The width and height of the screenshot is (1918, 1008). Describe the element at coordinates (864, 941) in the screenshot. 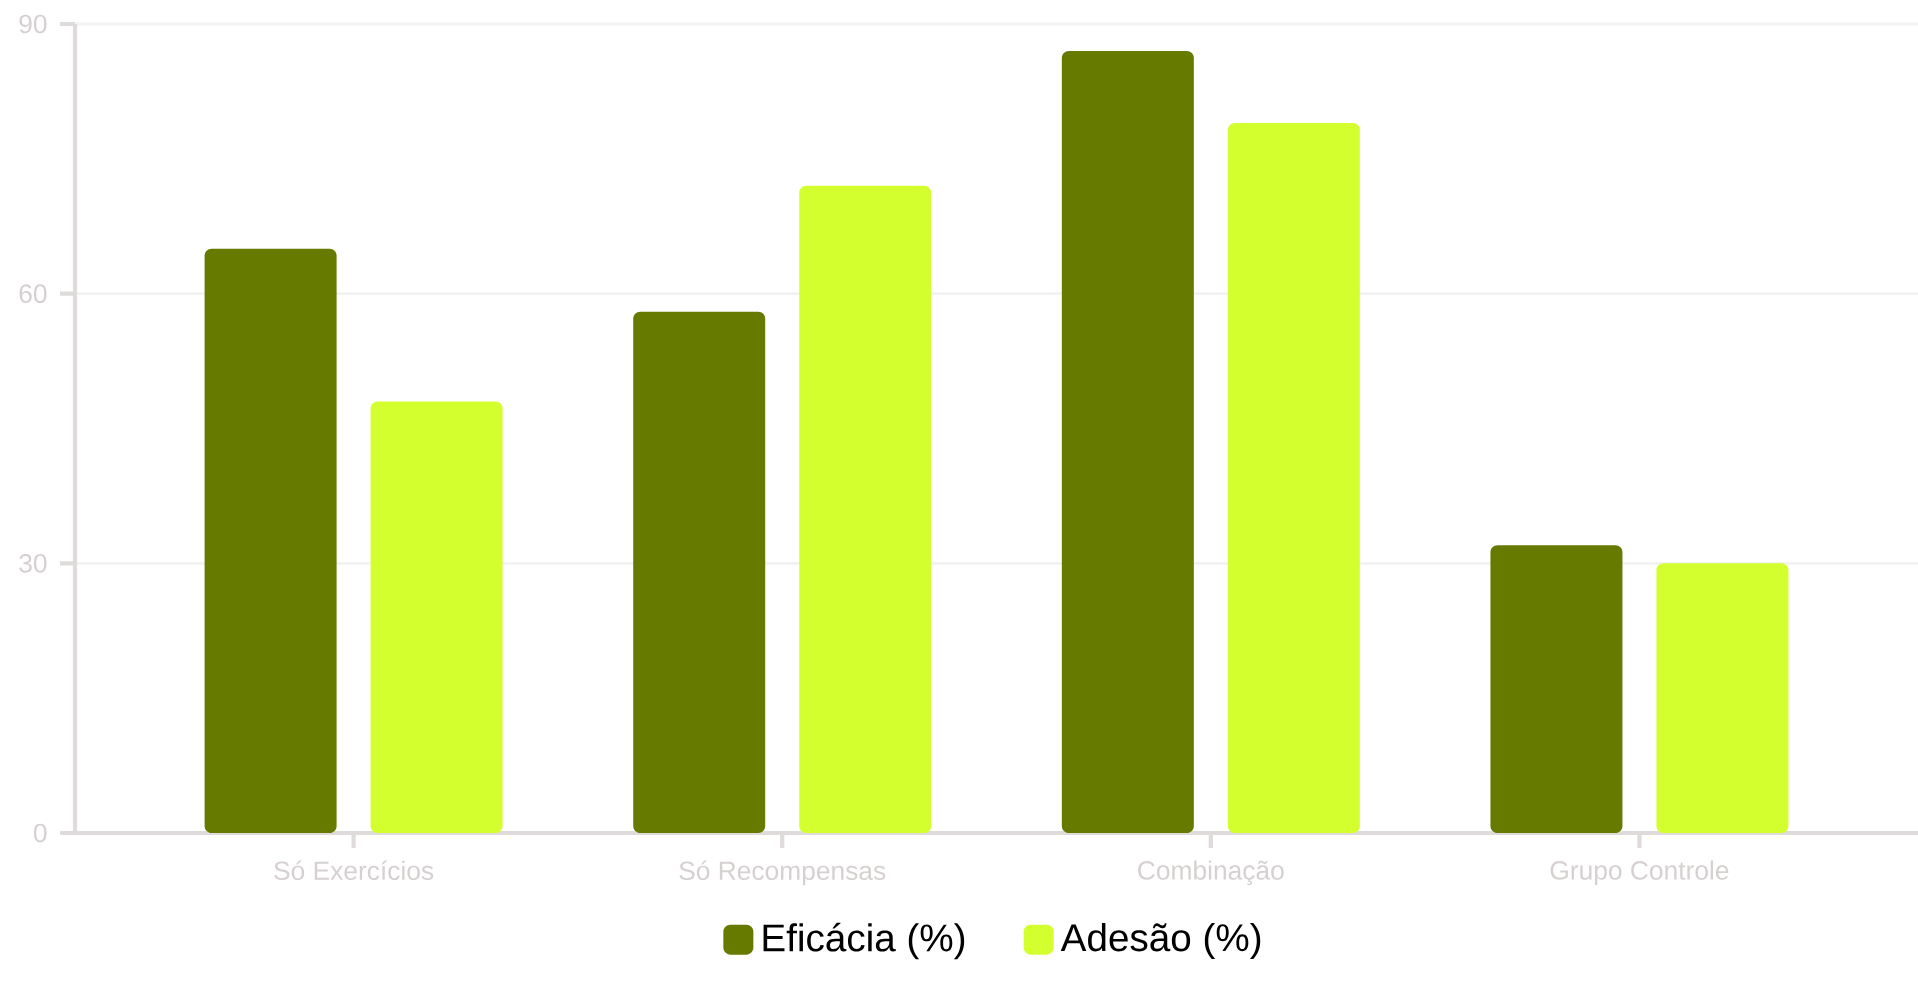

I see `legend-label: Eficácia (%)` at that location.